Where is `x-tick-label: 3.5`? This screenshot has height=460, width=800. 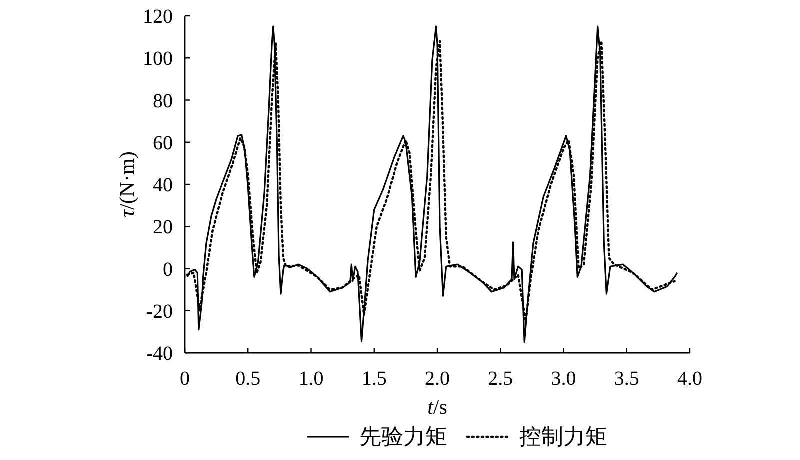
x-tick-label: 3.5 is located at coordinates (627, 379).